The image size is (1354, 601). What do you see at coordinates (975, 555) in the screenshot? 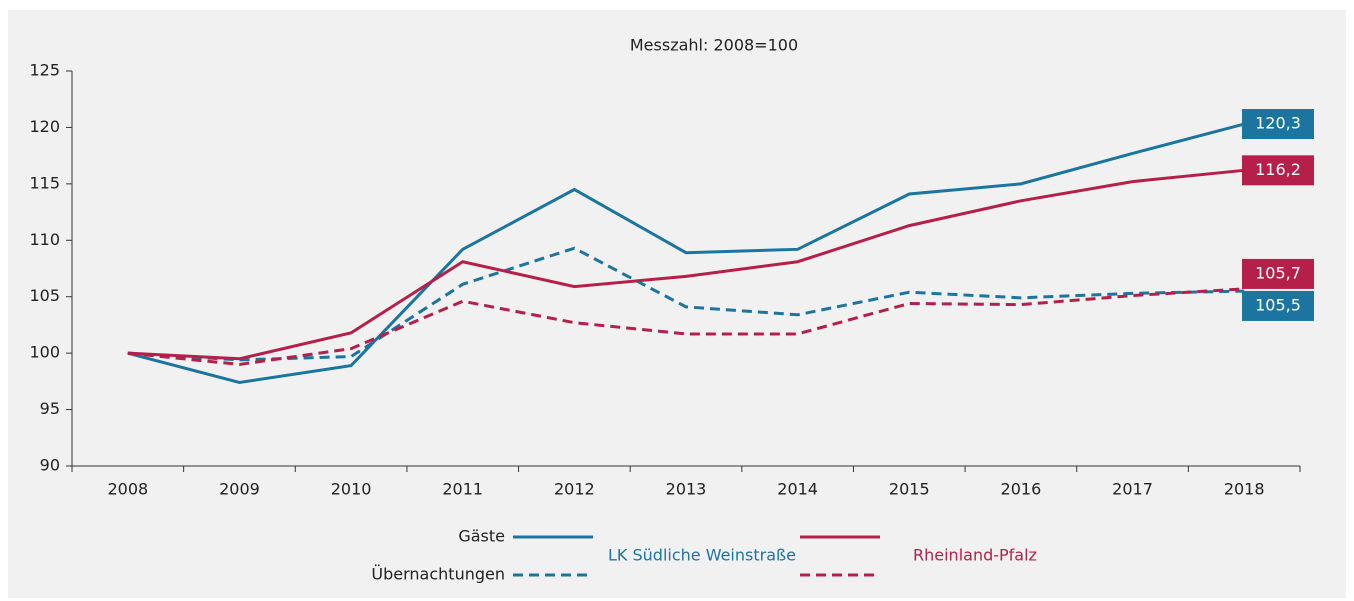
I see `legend-group-label: Rheinland-Pfalz` at bounding box center [975, 555].